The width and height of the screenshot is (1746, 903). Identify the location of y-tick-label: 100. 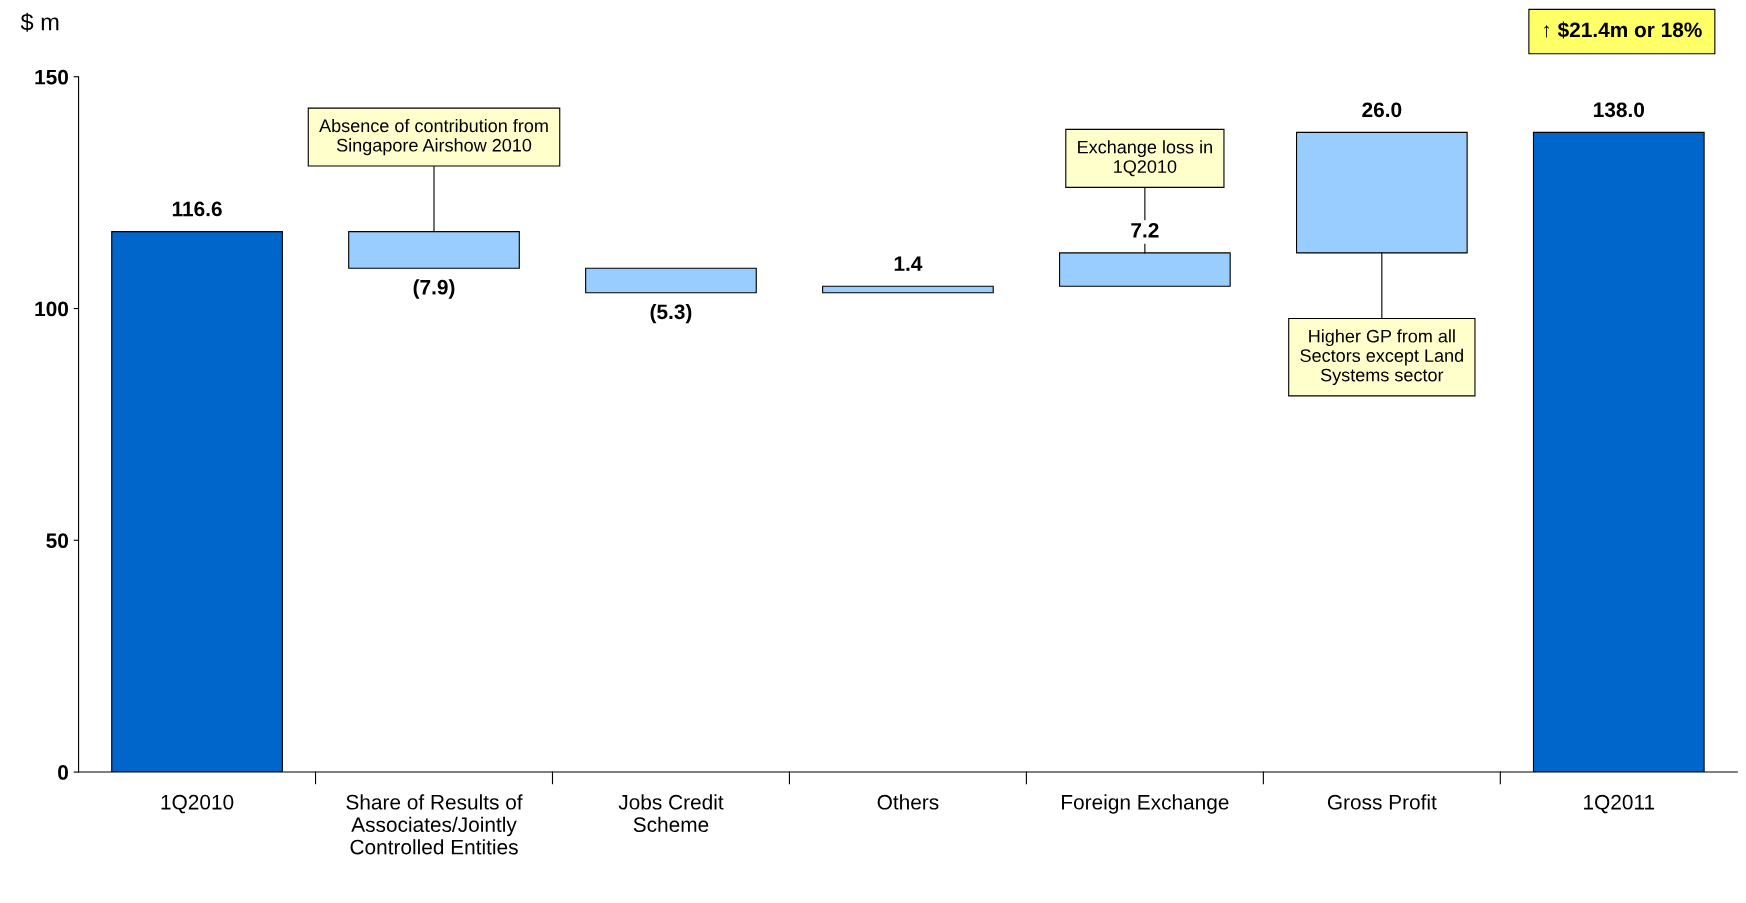
(51, 309).